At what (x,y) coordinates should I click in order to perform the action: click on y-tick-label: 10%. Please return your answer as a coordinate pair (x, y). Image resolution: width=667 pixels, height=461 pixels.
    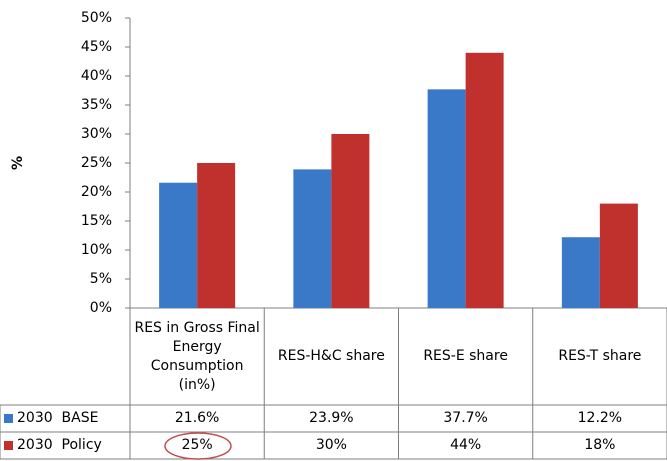
    Looking at the image, I should click on (96, 250).